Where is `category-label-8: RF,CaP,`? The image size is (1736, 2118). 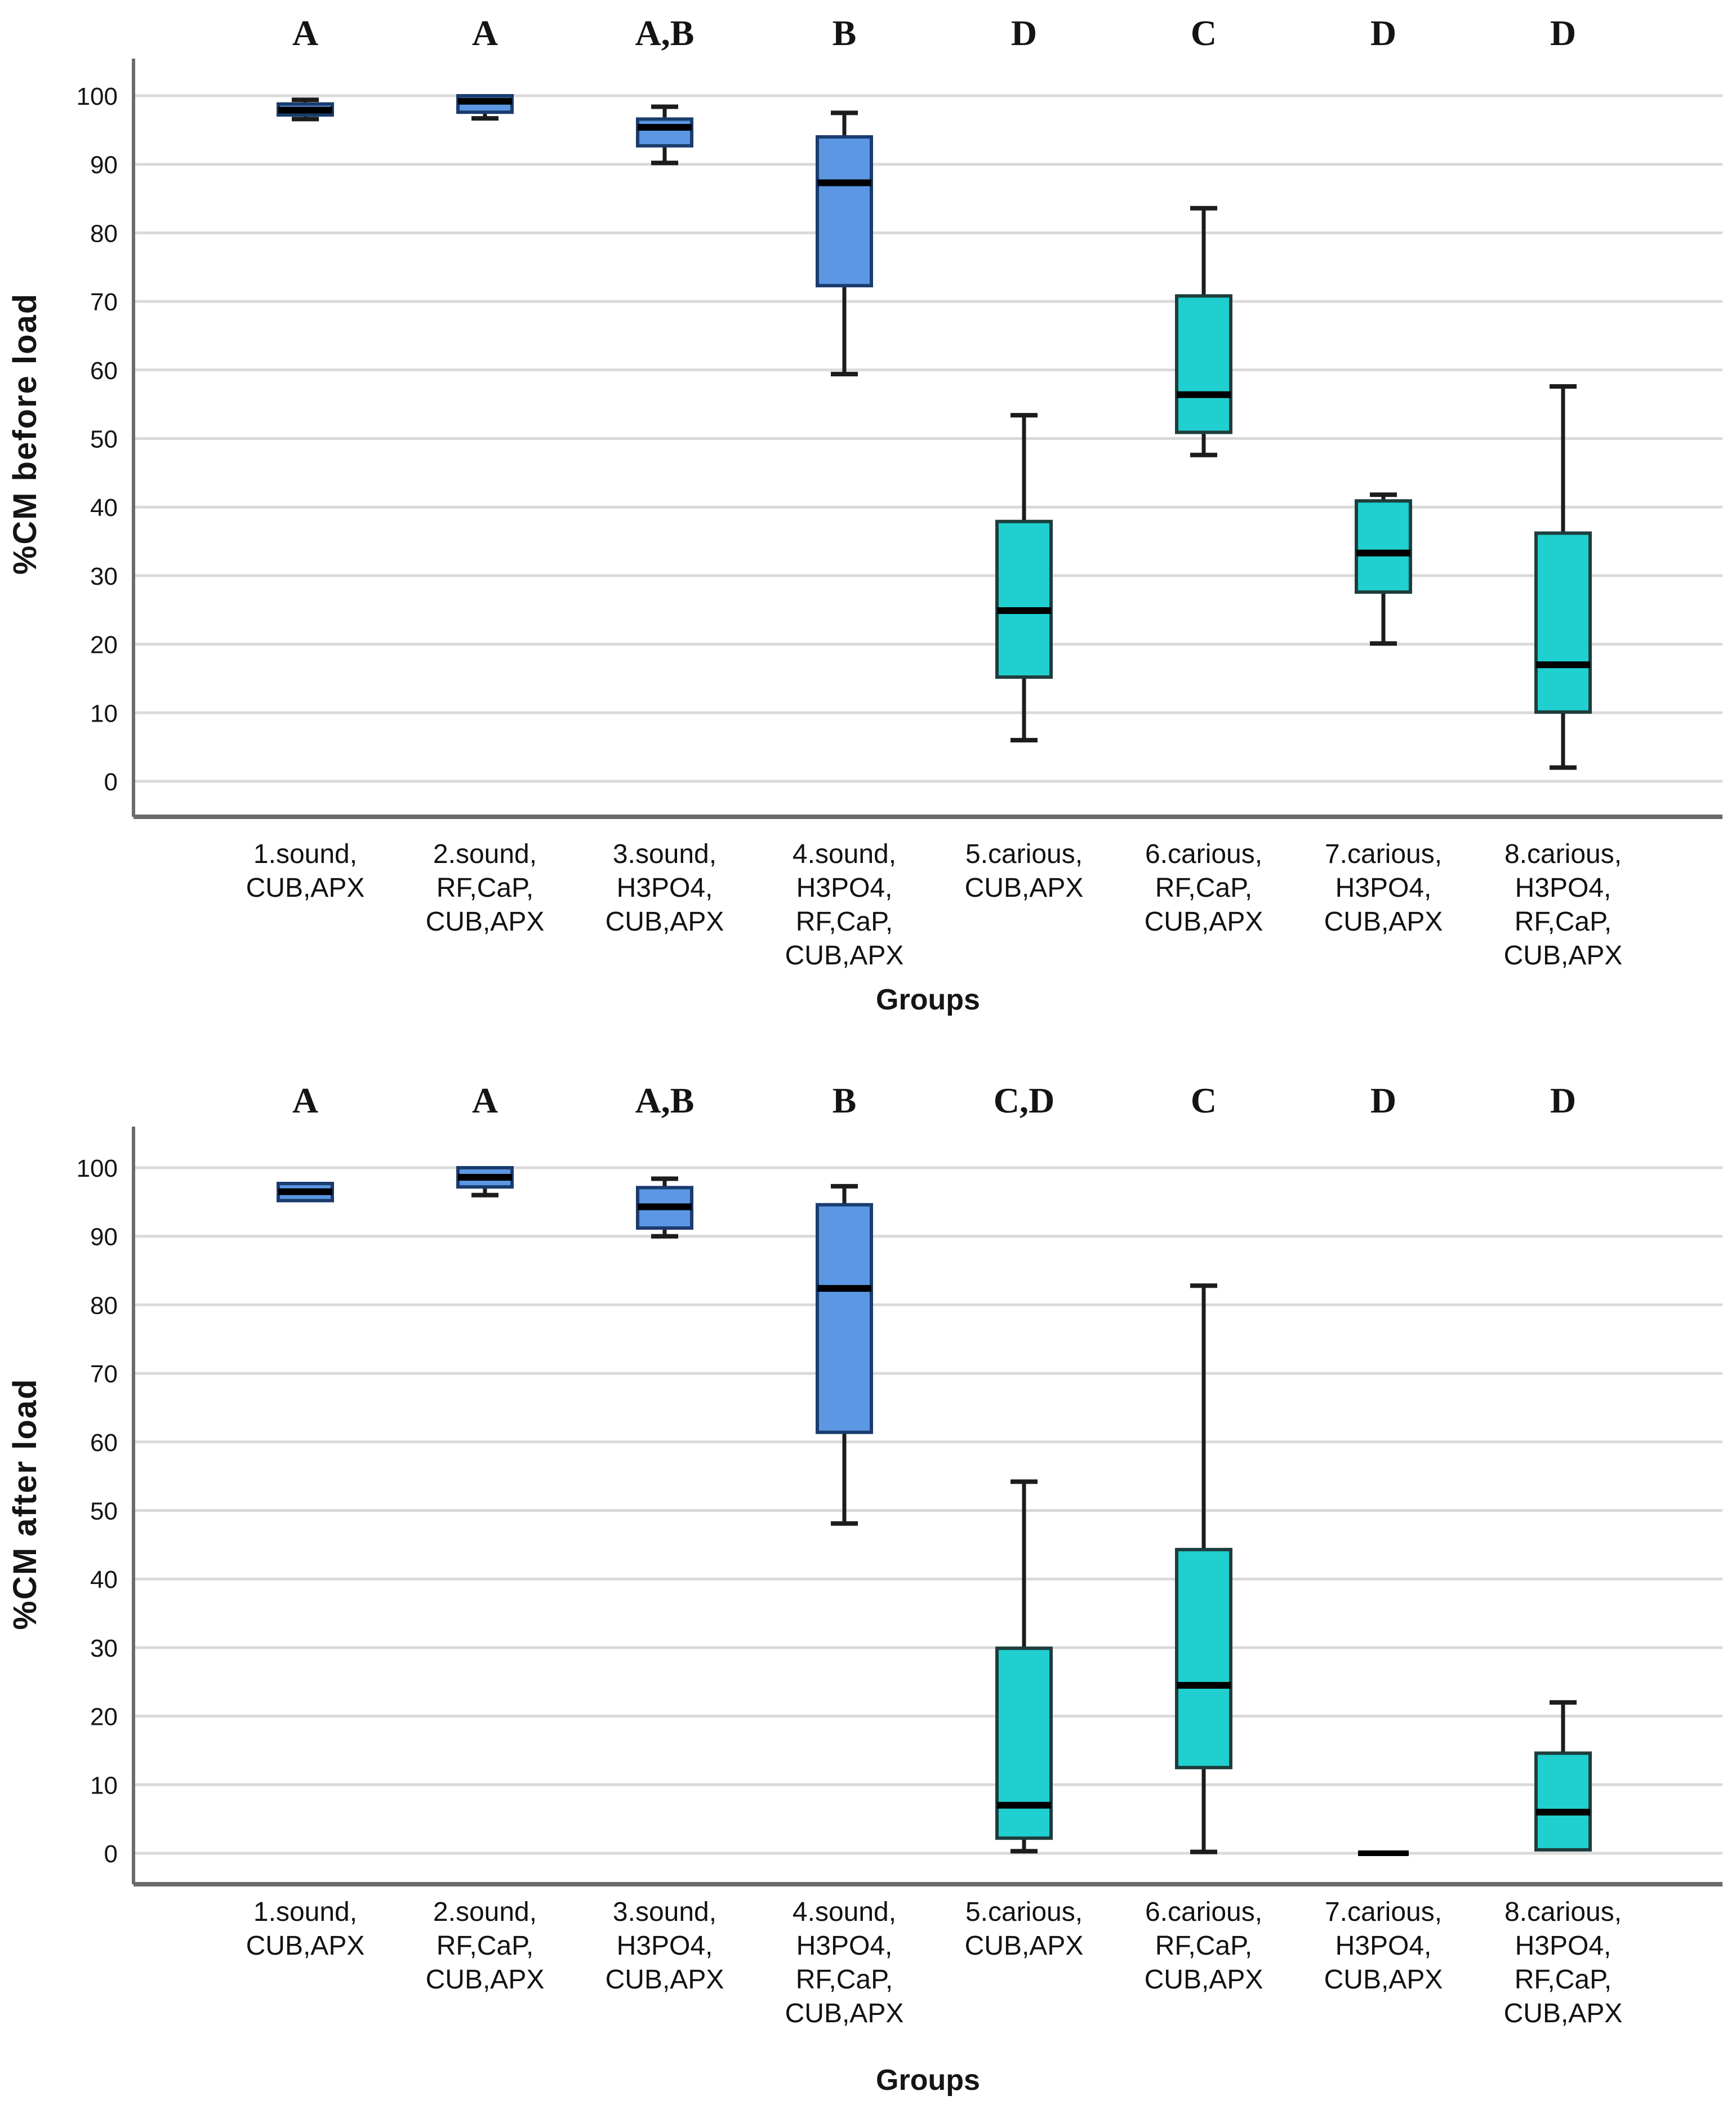 category-label-8: RF,CaP, is located at coordinates (1564, 1980).